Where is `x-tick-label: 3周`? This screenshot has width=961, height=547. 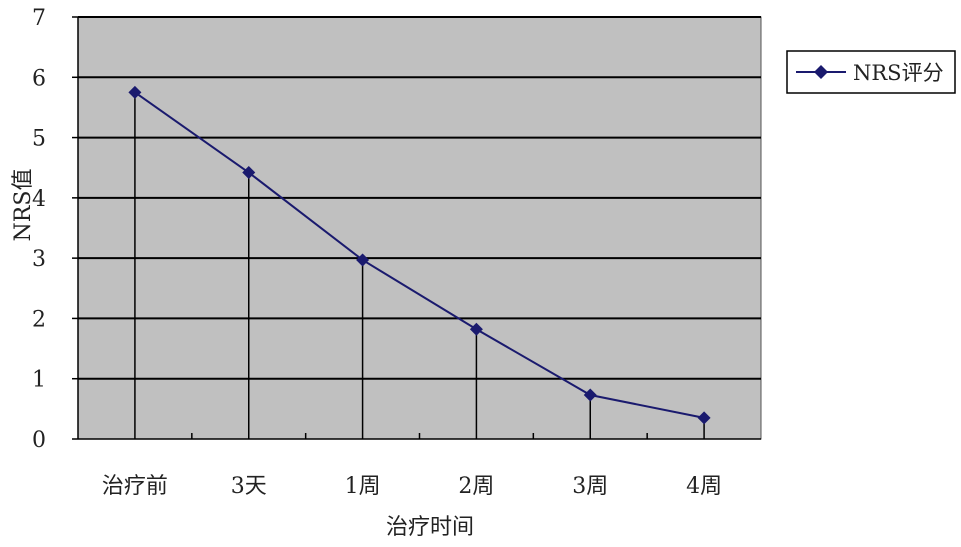
x-tick-label: 3周 is located at coordinates (590, 486).